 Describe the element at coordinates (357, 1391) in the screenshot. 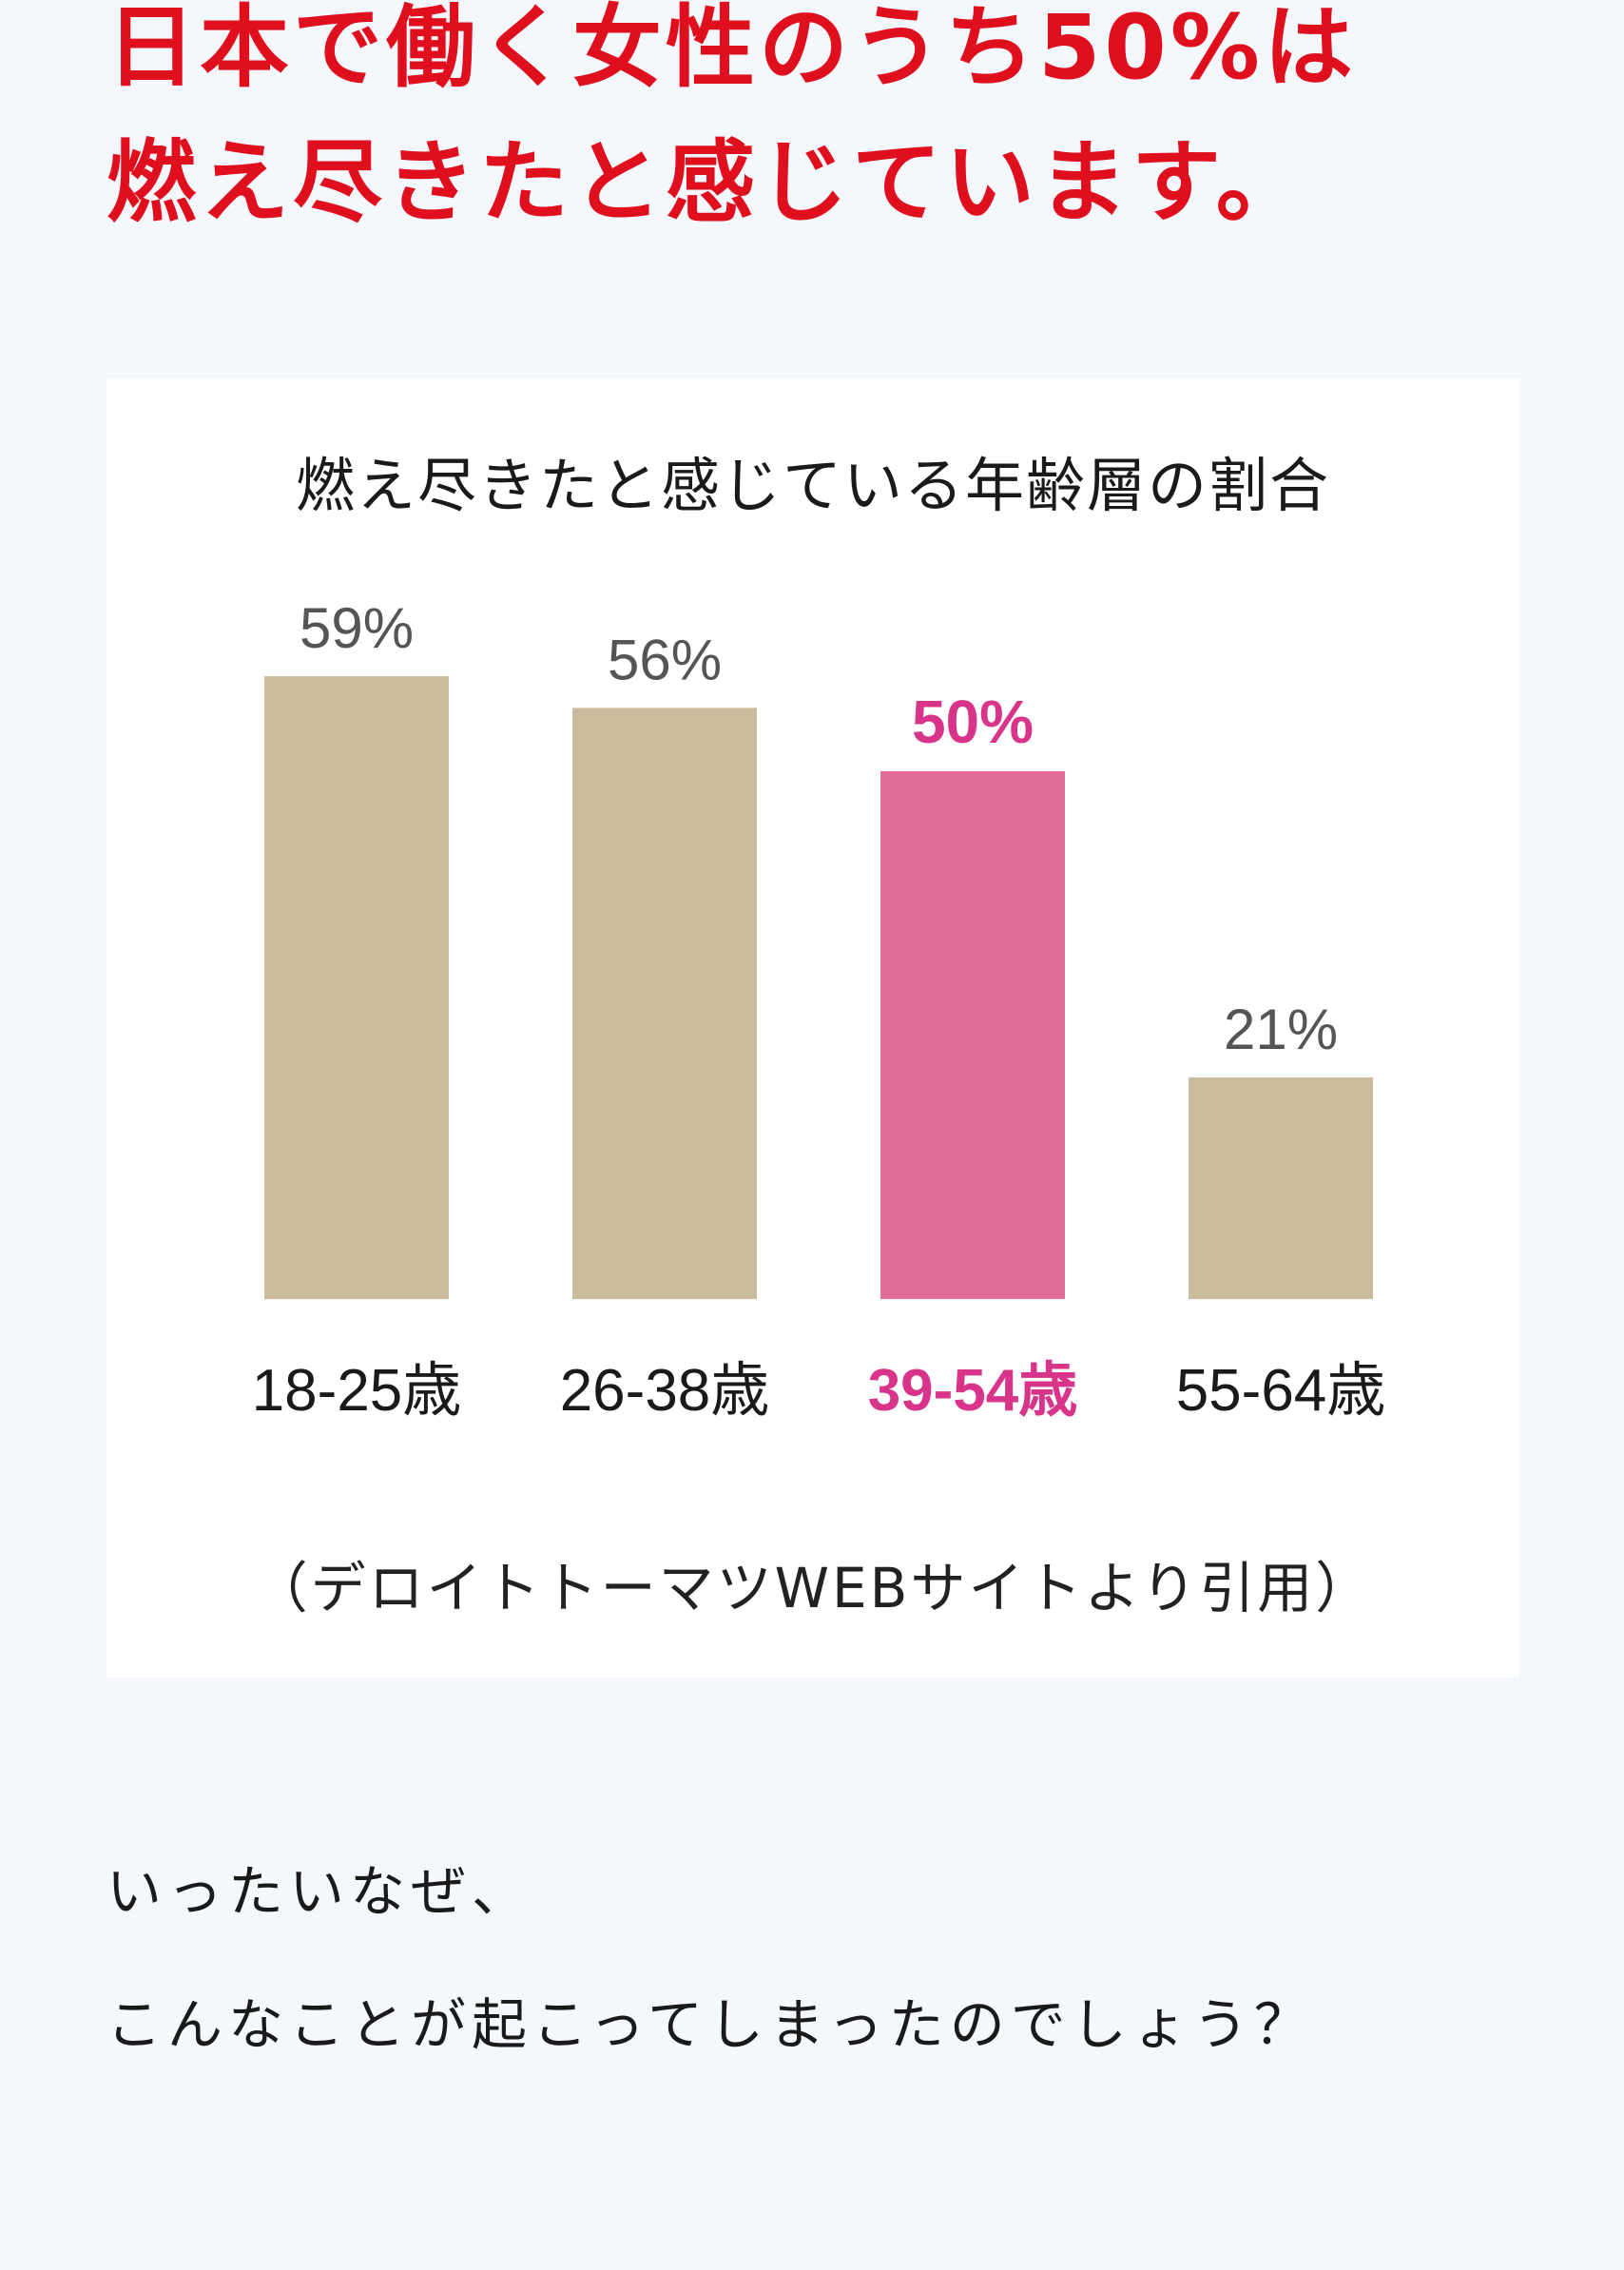

I see `category-label-18-25歳: 18-25歳` at that location.